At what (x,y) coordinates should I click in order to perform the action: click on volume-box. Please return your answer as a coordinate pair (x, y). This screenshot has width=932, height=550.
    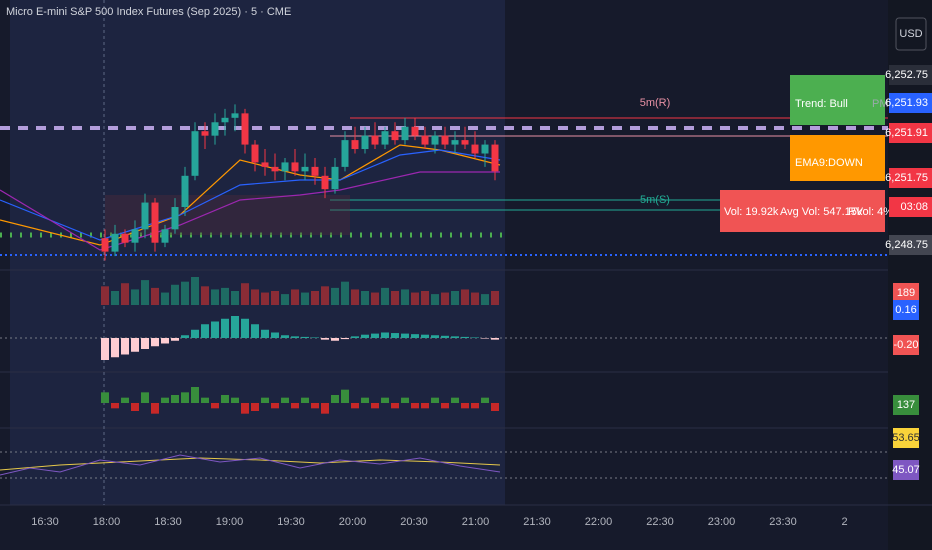
    Looking at the image, I should click on (802, 211).